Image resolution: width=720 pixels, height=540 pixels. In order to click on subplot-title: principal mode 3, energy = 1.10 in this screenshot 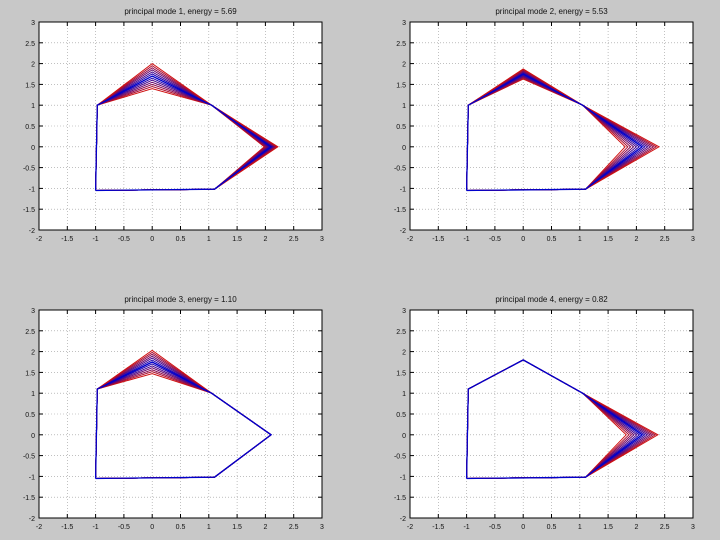, I will do `click(180, 299)`.